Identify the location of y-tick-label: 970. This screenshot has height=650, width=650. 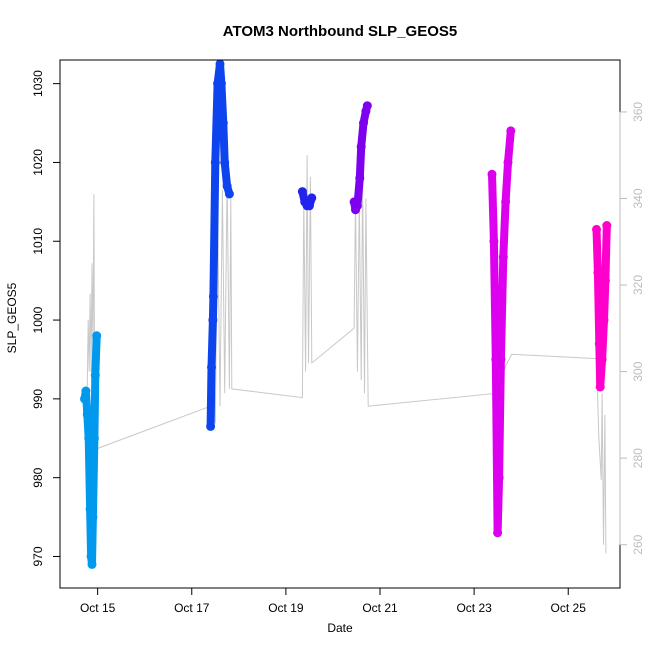
(38, 556).